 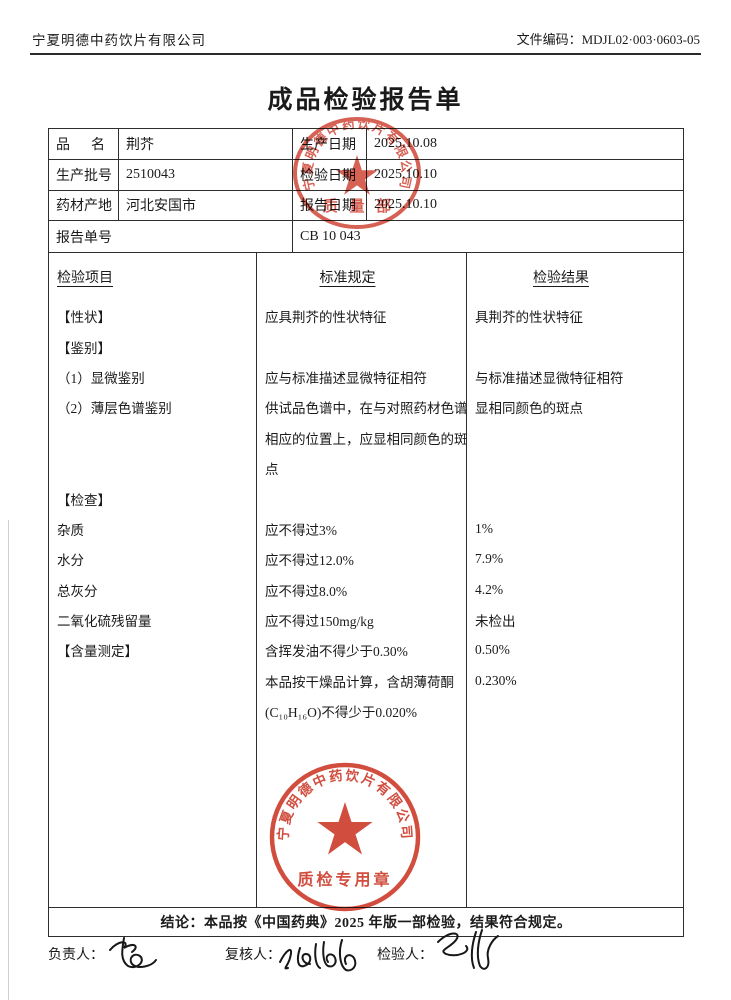 What do you see at coordinates (347, 278) in the screenshot?
I see `column-header-standard-label: 标准规定` at bounding box center [347, 278].